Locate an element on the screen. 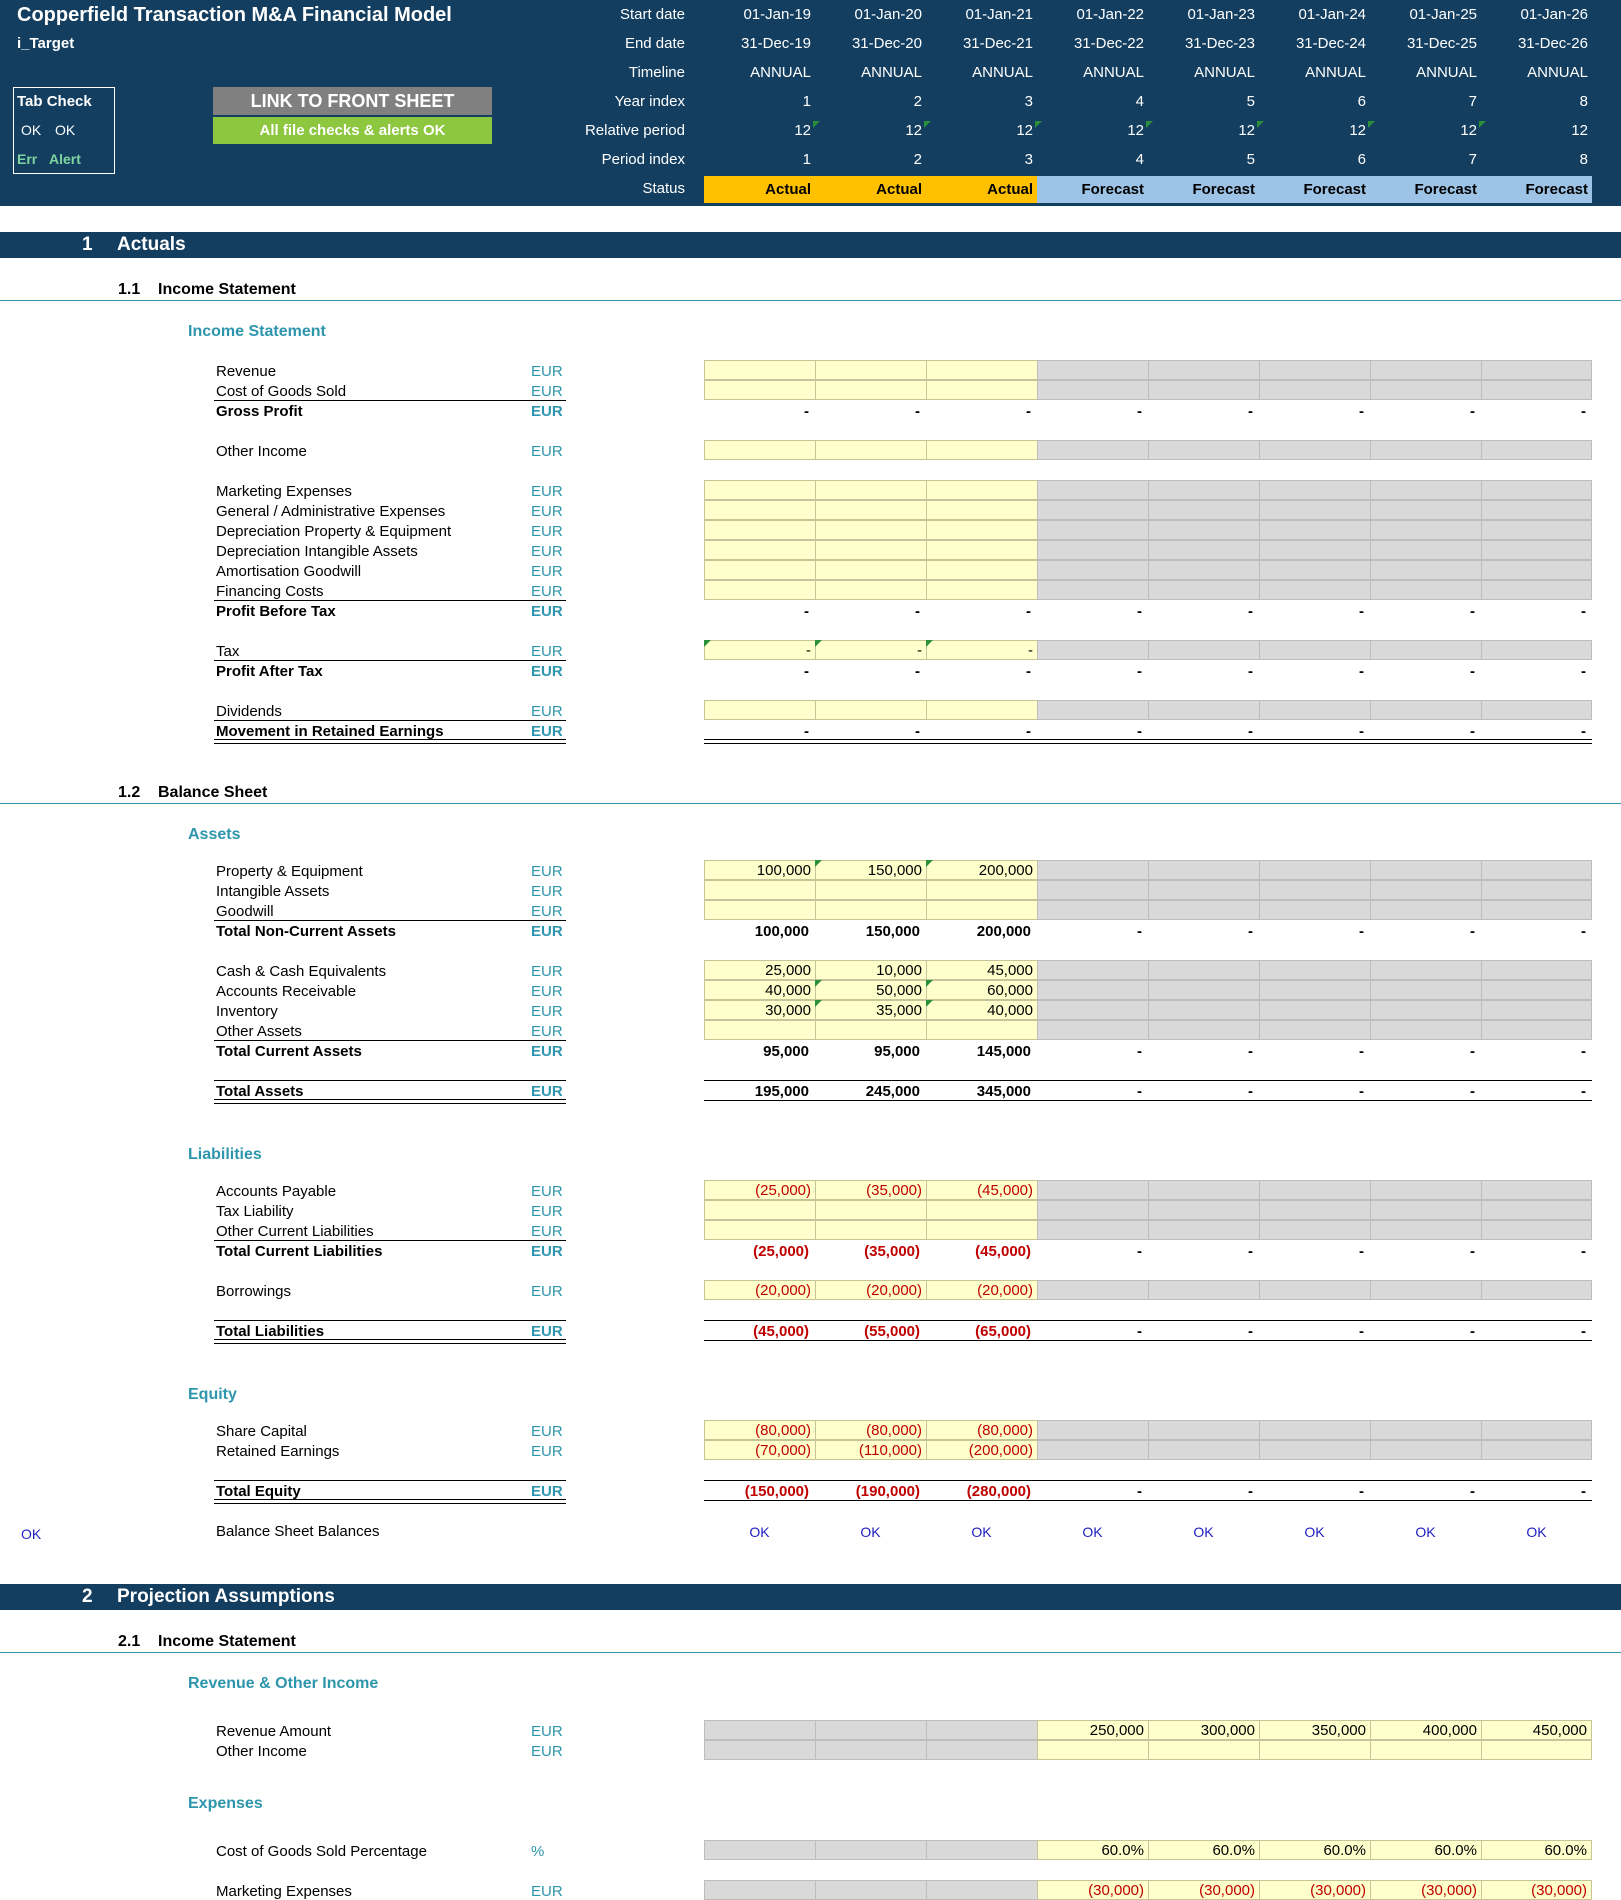 The width and height of the screenshot is (1621, 1900). row-unit: EUR is located at coordinates (547, 391).